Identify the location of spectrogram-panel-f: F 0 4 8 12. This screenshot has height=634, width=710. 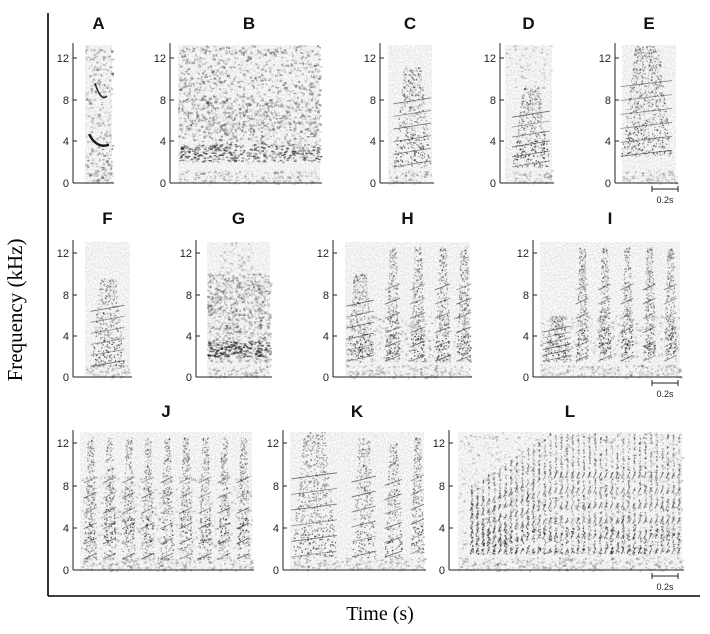
(94, 296).